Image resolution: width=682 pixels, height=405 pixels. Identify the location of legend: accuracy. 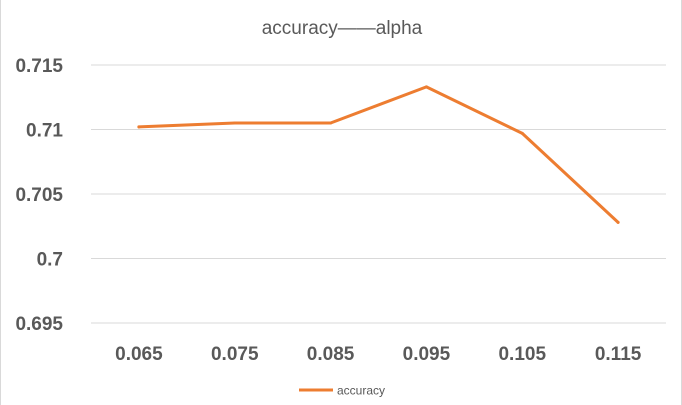
(342, 391).